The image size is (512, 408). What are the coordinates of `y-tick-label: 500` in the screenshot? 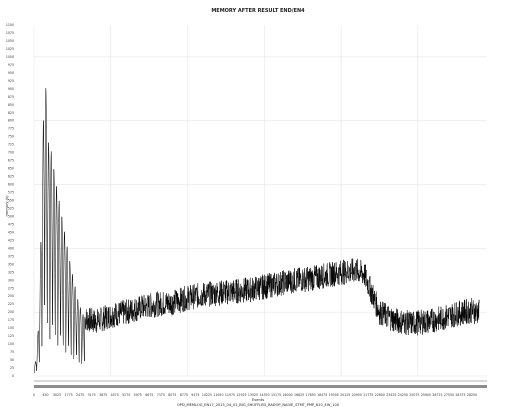 It's located at (11, 216).